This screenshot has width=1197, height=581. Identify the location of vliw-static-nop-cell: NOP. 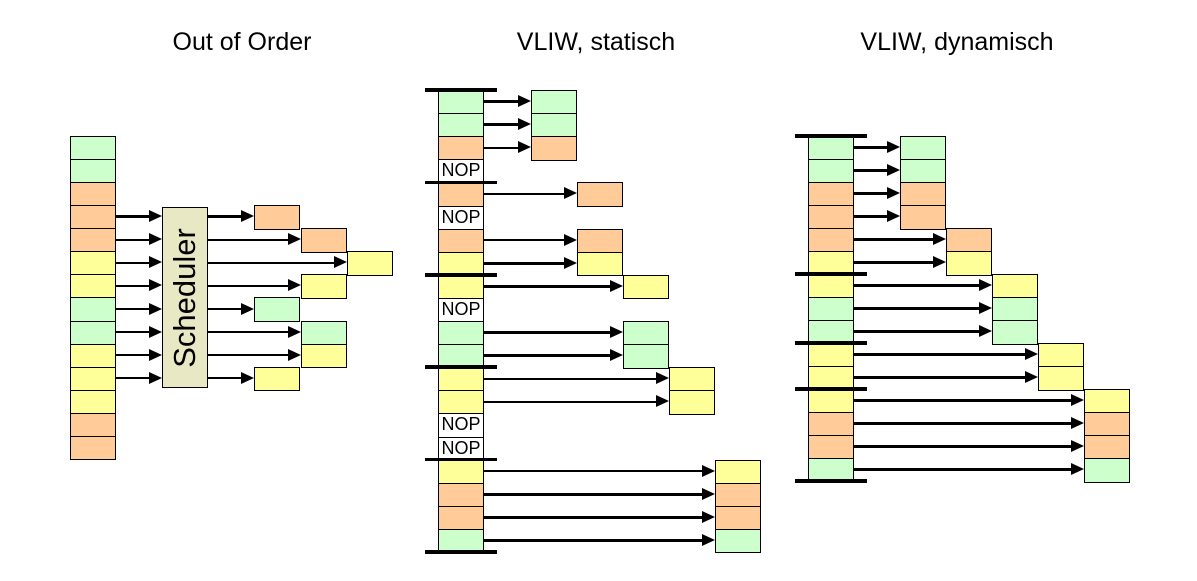
(461, 310).